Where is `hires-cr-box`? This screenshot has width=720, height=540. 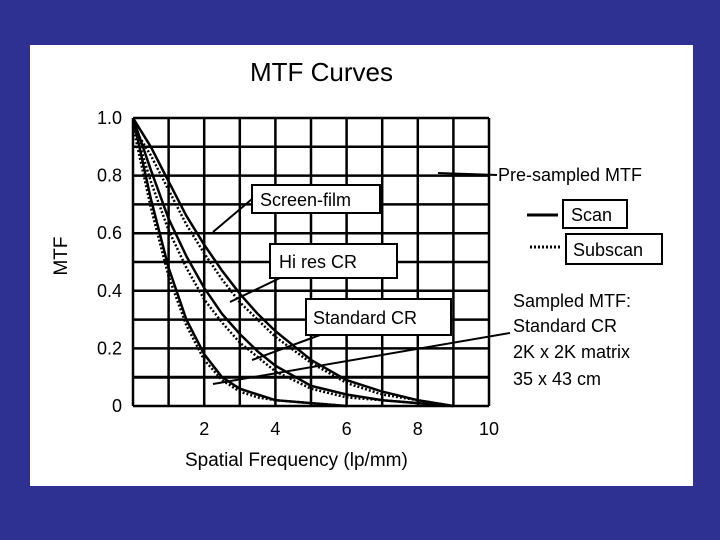 hires-cr-box is located at coordinates (333, 261).